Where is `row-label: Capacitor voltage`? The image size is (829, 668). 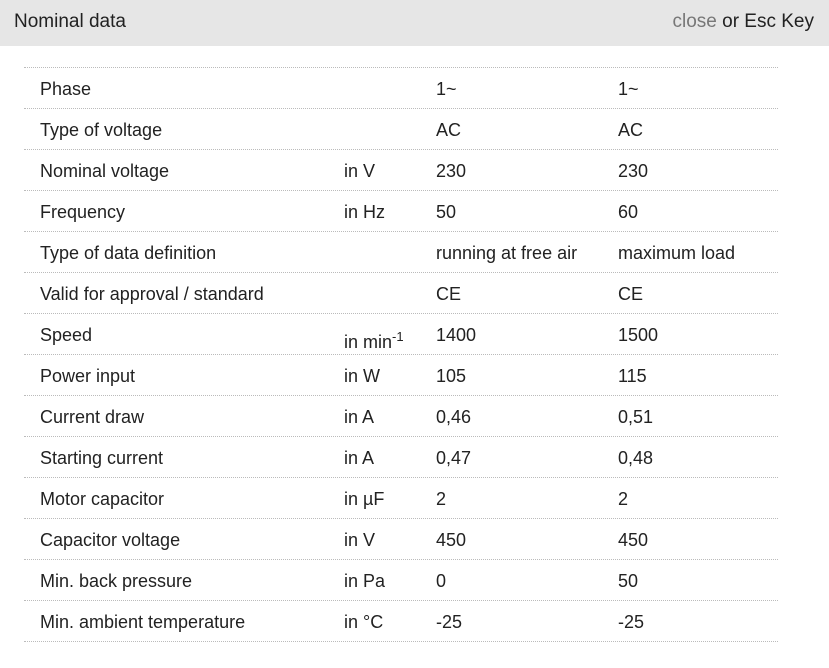 row-label: Capacitor voltage is located at coordinates (110, 540).